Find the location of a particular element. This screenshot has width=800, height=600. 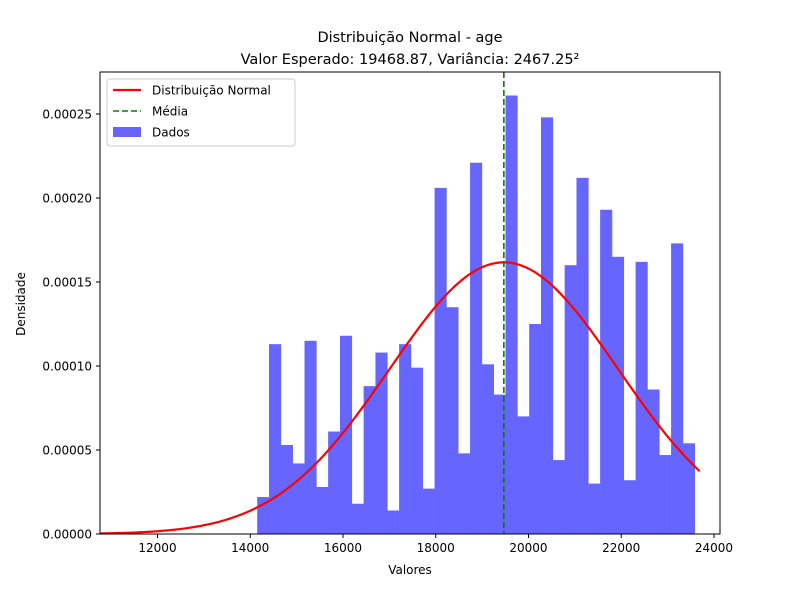

y-tick-label: 0.00005 is located at coordinates (67, 451).